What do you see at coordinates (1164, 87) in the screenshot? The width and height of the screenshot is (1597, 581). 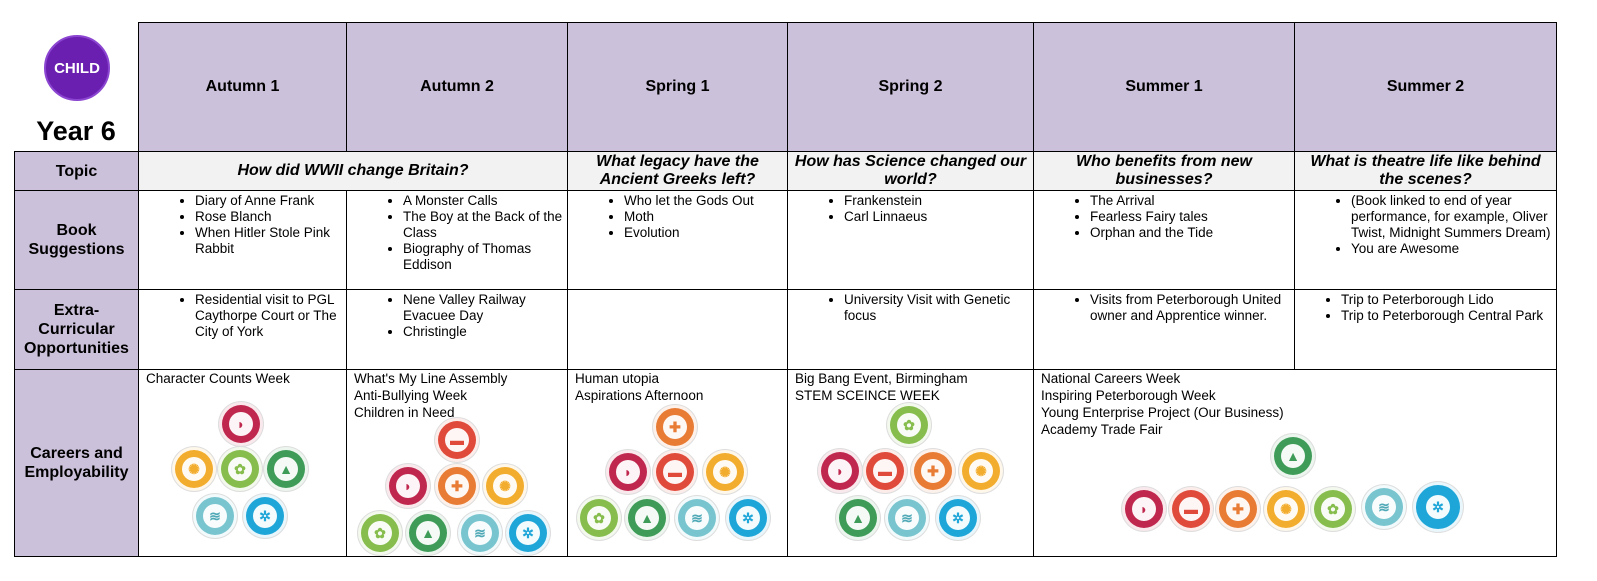 I see `term-header-summer-1: Summer 1` at bounding box center [1164, 87].